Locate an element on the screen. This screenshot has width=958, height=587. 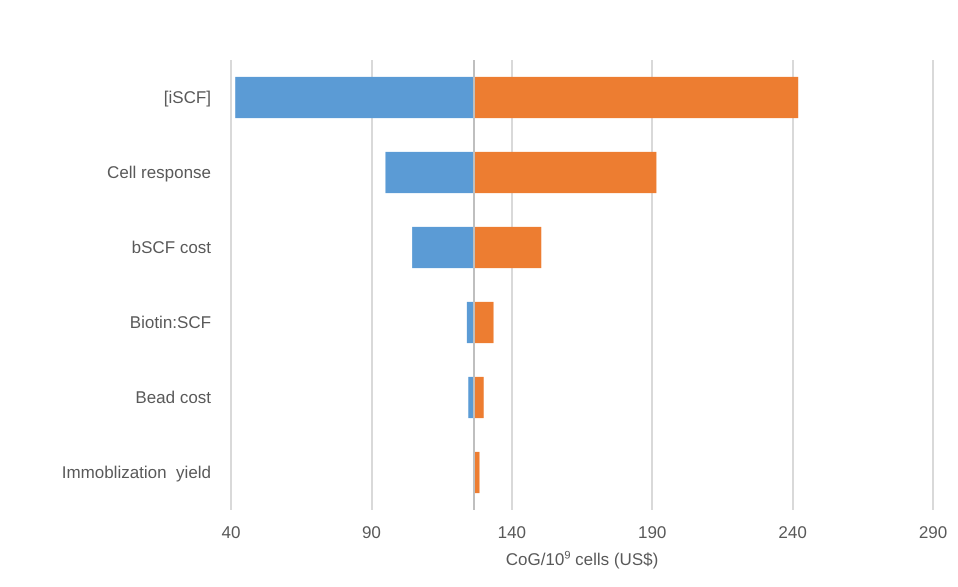
x-tick-label: 40 is located at coordinates (231, 532).